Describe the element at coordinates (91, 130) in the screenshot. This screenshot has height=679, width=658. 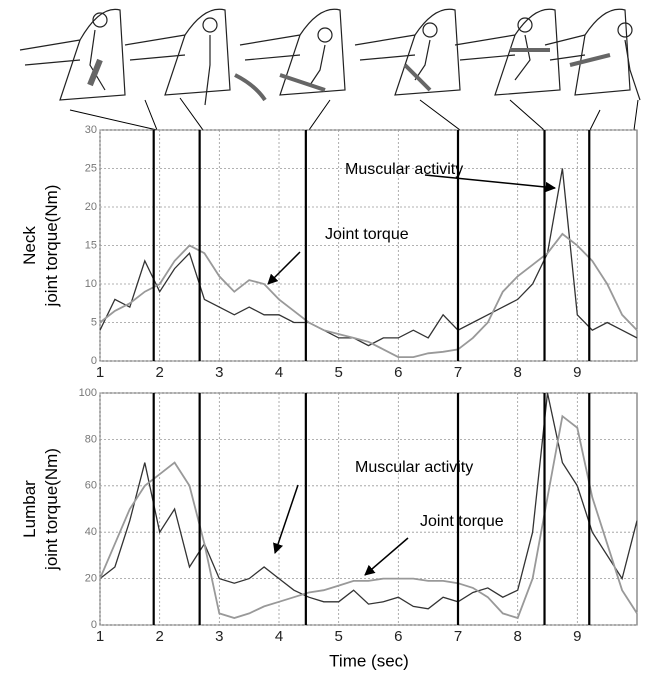
I see `y-tick-label: 30` at that location.